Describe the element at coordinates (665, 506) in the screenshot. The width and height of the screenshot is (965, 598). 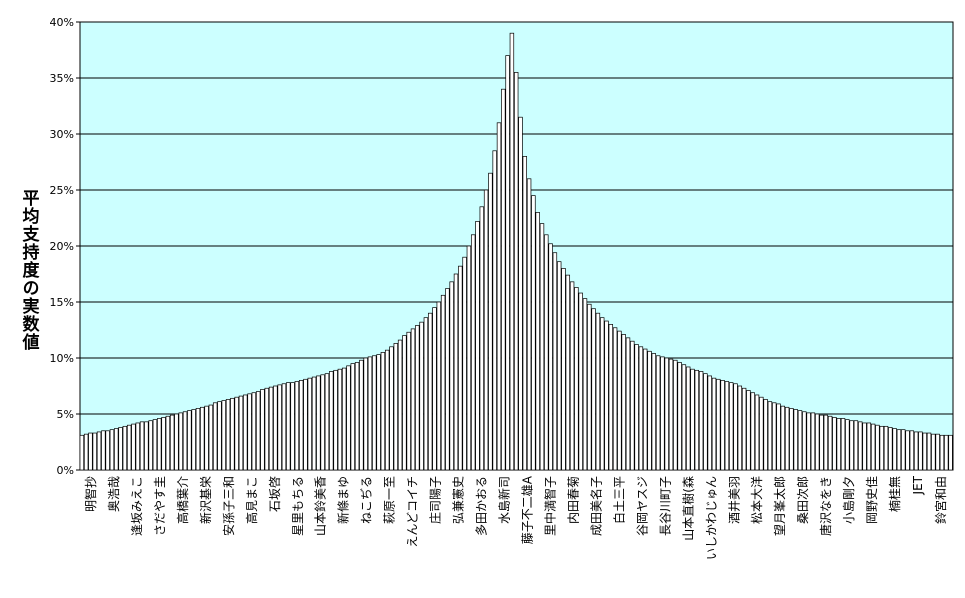
I see `x-tick-label: 長谷川町子` at that location.